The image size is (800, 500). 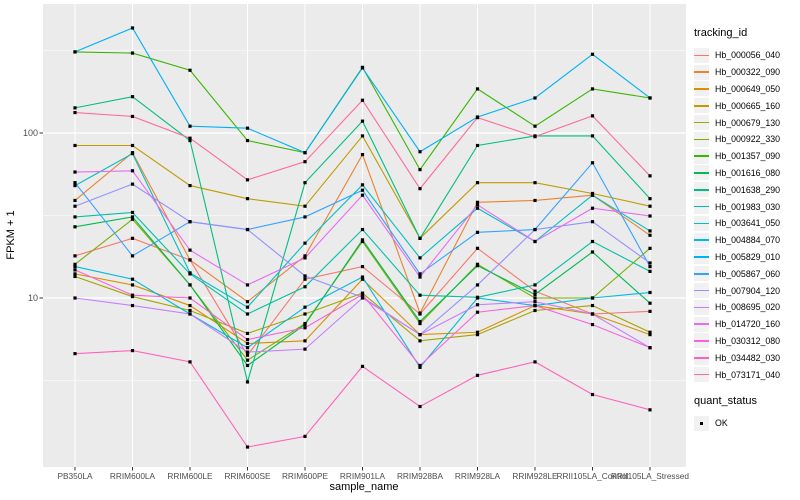 What do you see at coordinates (701, 423) in the screenshot?
I see `ok-key` at bounding box center [701, 423].